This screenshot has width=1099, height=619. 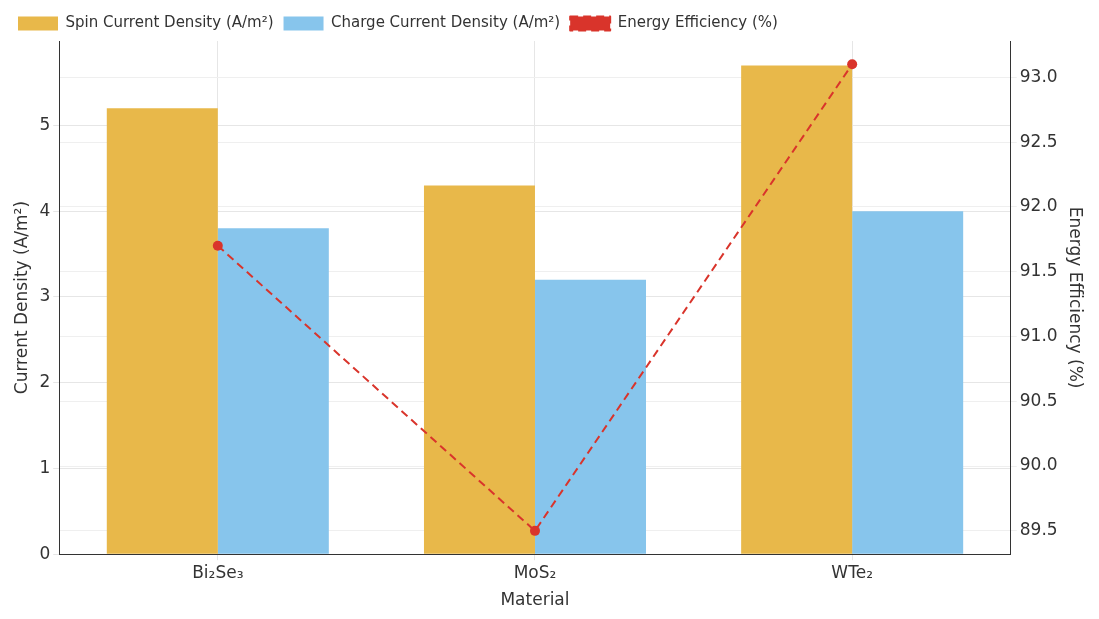 What do you see at coordinates (45, 552) in the screenshot?
I see `y-tick-label: 0` at bounding box center [45, 552].